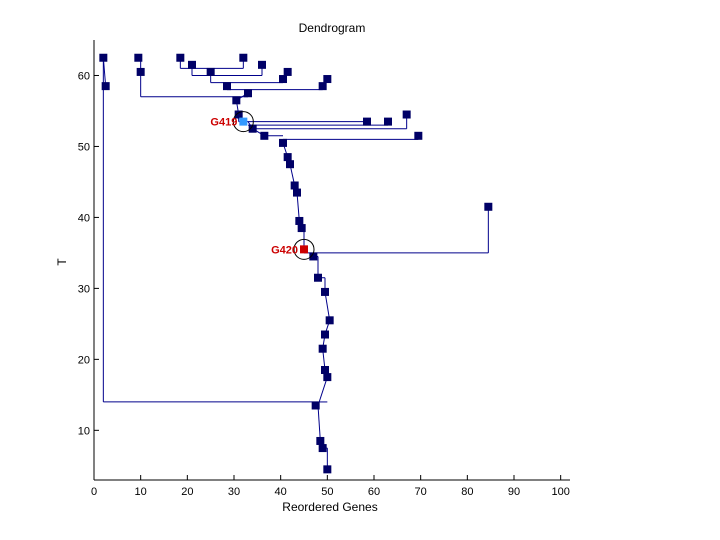 Image resolution: width=720 pixels, height=540 pixels. Describe the element at coordinates (84, 289) in the screenshot. I see `y-tick-label-30: 30` at that location.